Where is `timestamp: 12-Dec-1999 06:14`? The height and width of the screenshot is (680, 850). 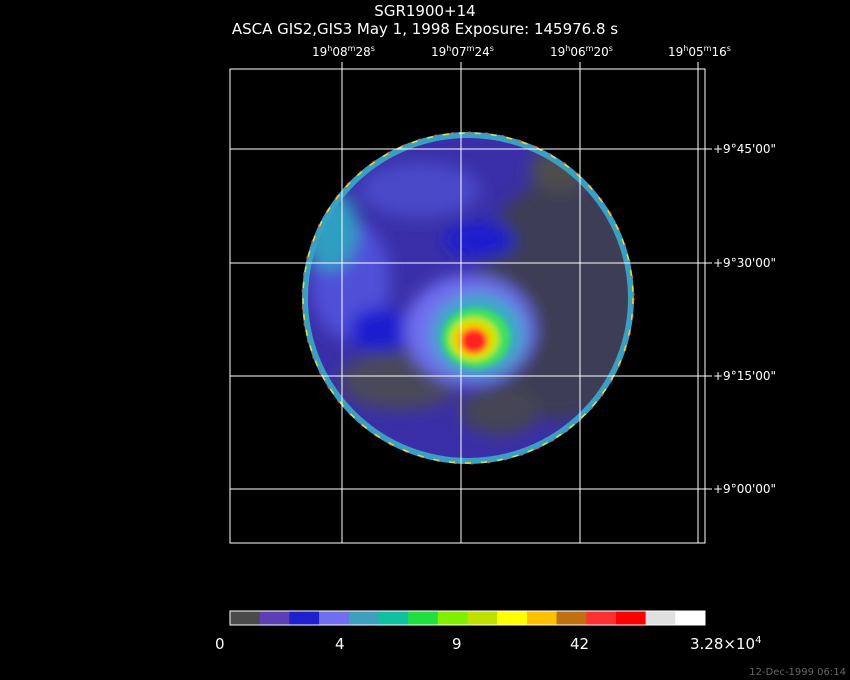 timestamp: 12-Dec-1999 06:14 is located at coordinates (797, 672).